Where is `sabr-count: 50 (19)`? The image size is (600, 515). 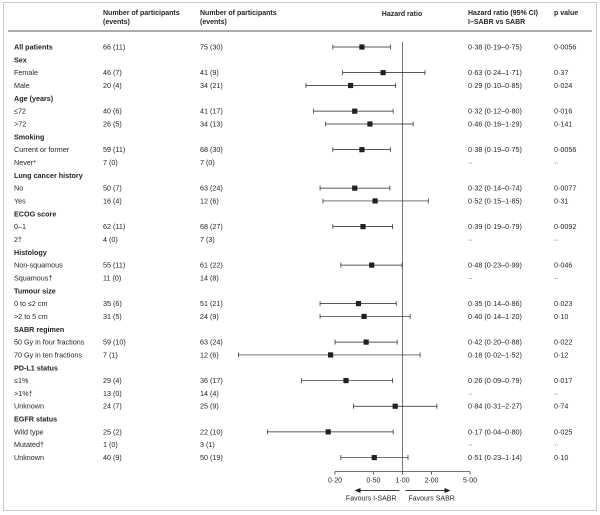 sabr-count: 50 (19) is located at coordinates (211, 457).